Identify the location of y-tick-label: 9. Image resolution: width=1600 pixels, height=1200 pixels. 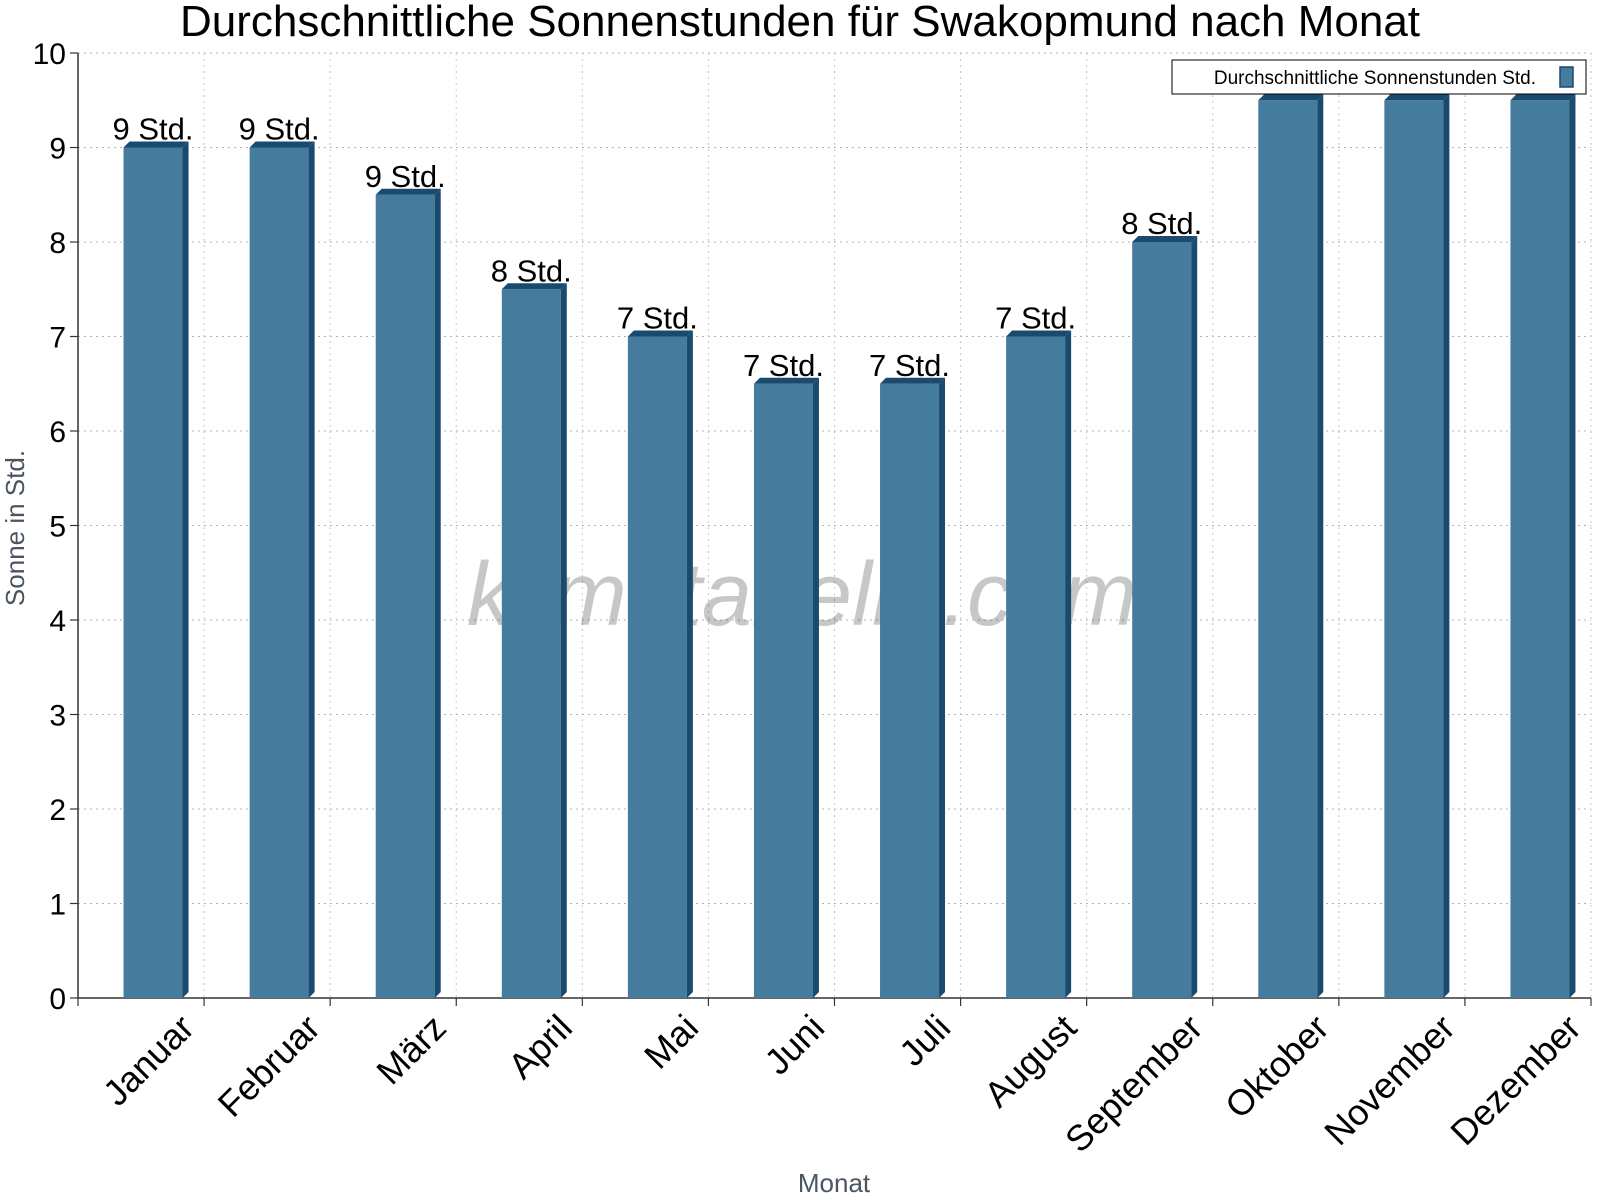
(57, 149).